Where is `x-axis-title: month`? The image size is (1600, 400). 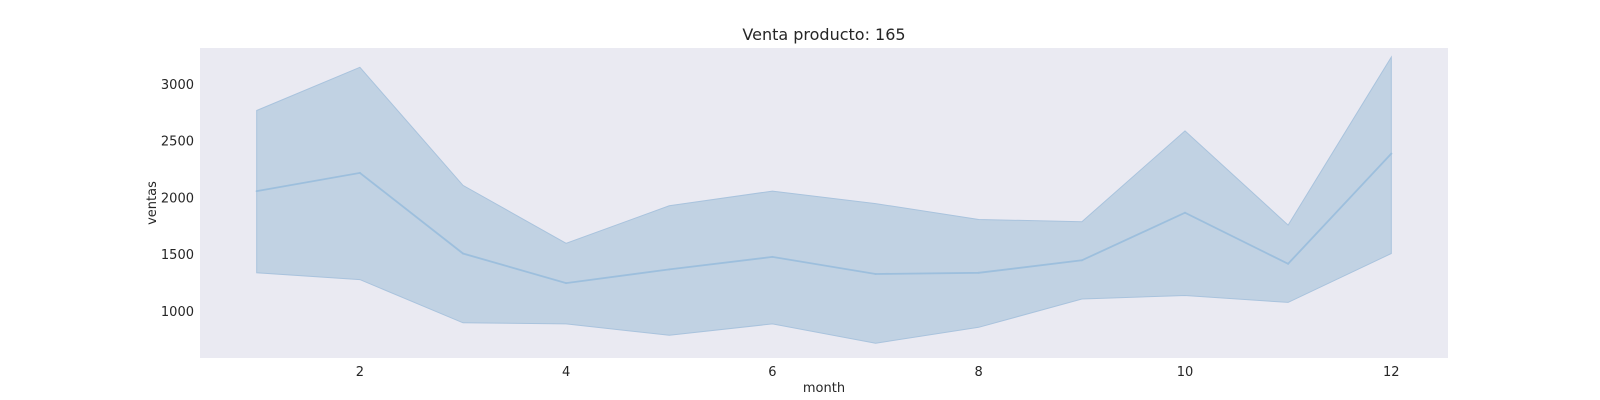
x-axis-title: month is located at coordinates (824, 388).